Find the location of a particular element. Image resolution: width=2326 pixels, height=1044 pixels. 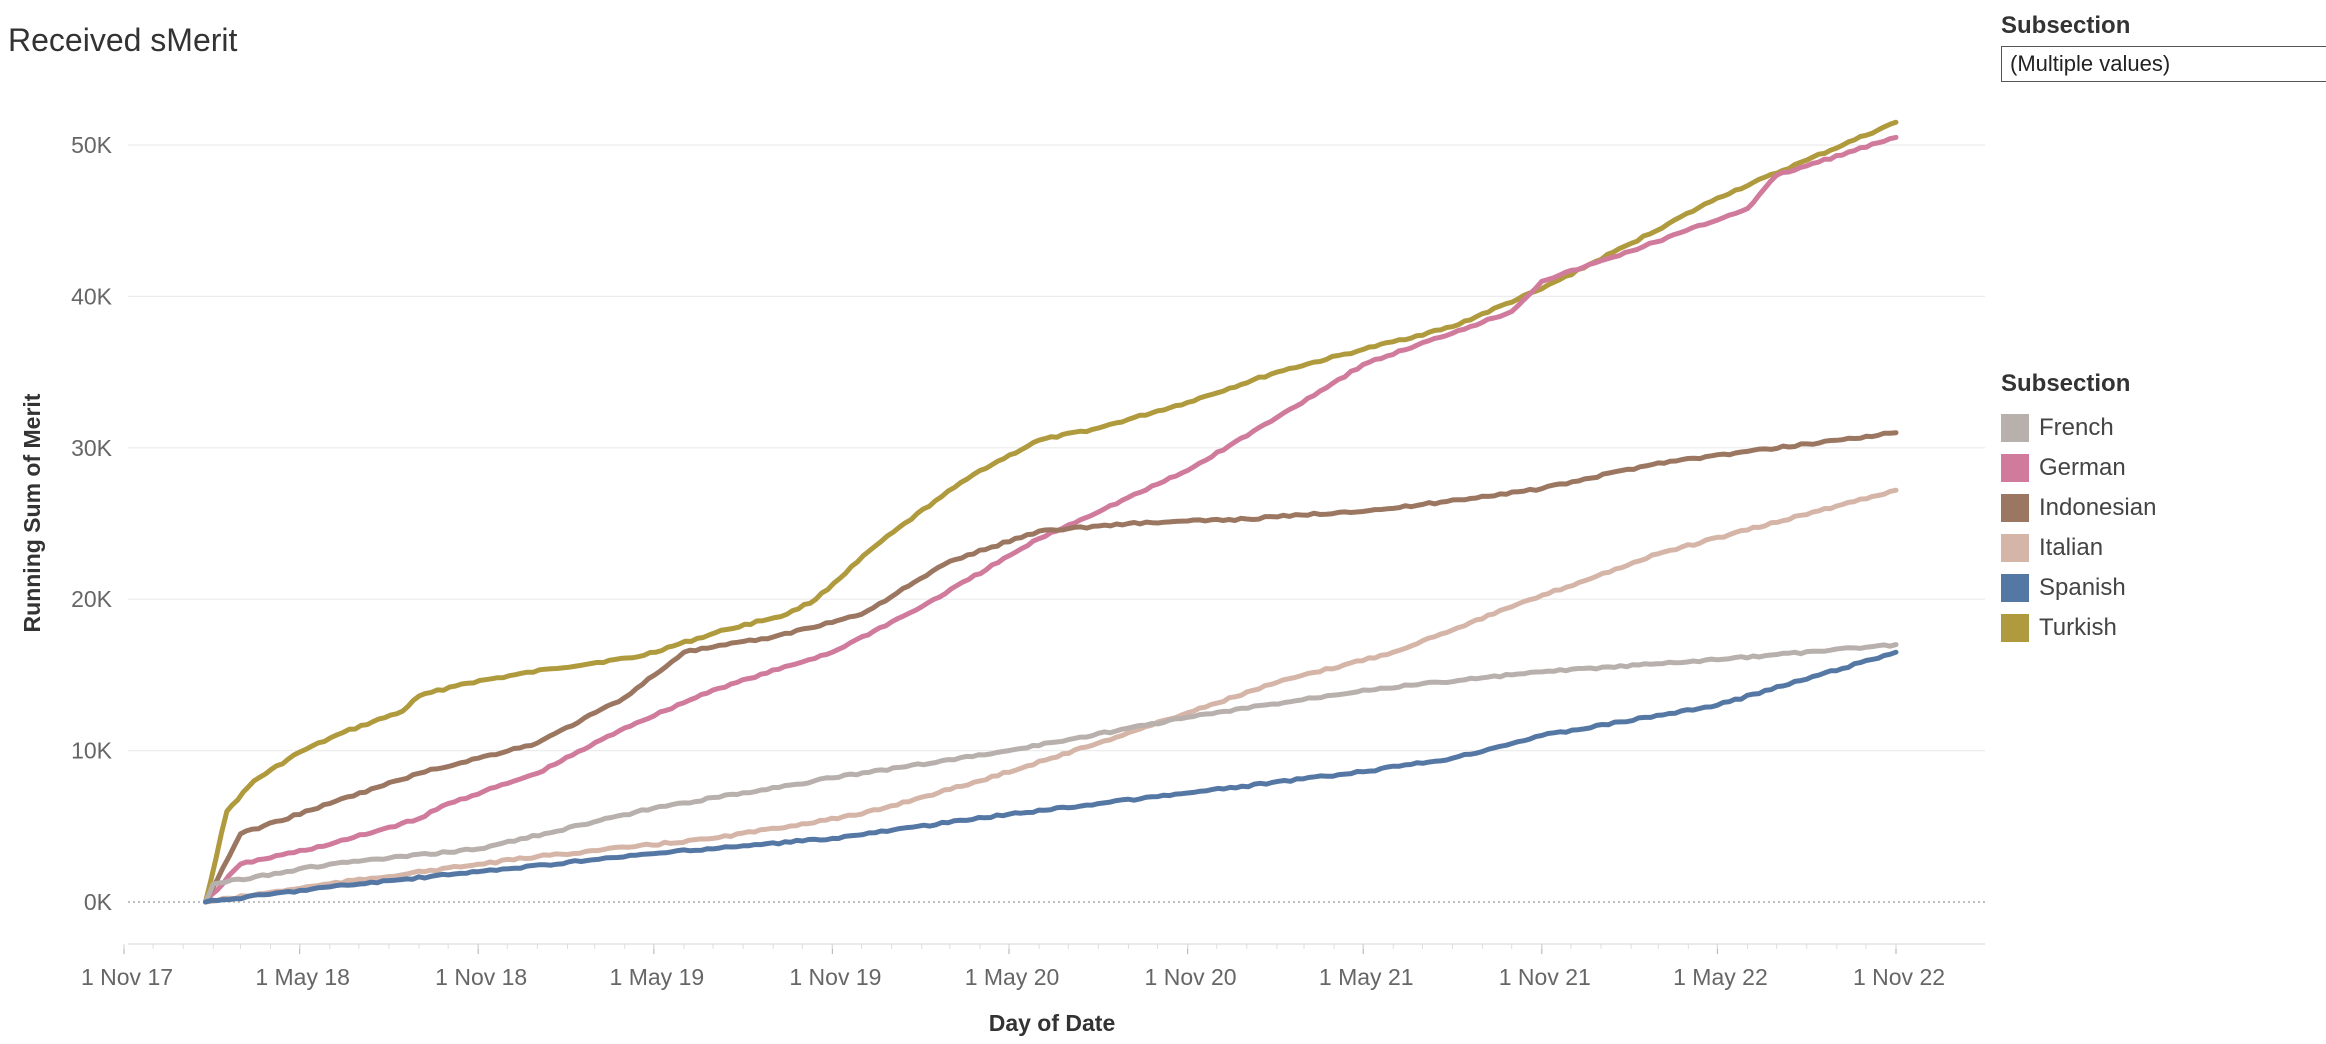

x-tick-label: 1 Nov 18 is located at coordinates (481, 977).